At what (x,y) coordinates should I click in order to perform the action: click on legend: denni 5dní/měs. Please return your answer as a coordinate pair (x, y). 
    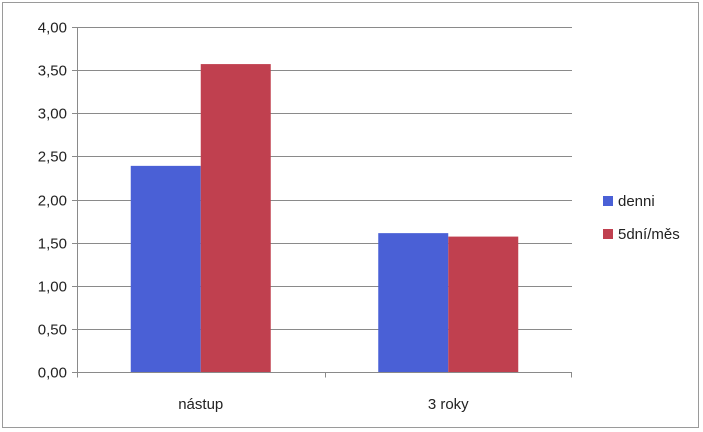
    Looking at the image, I should click on (641, 218).